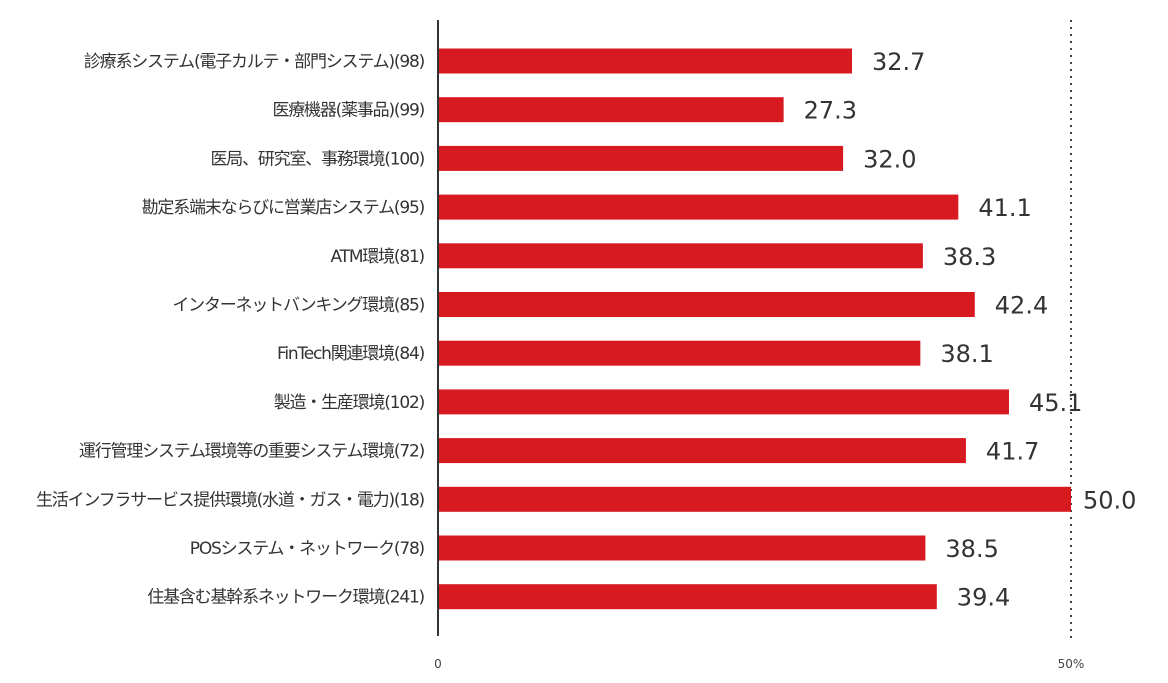 Image resolution: width=1168 pixels, height=683 pixels. Describe the element at coordinates (351, 354) in the screenshot. I see `category-label: FinTech関連環境(84)` at that location.